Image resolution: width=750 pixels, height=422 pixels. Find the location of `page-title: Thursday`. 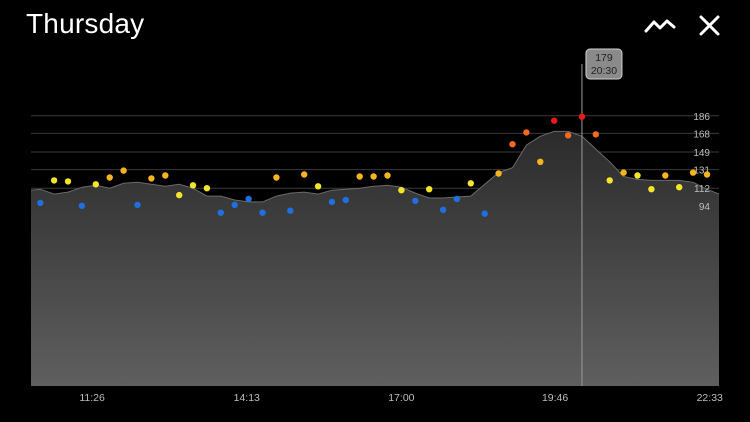

page-title: Thursday is located at coordinates (85, 23).